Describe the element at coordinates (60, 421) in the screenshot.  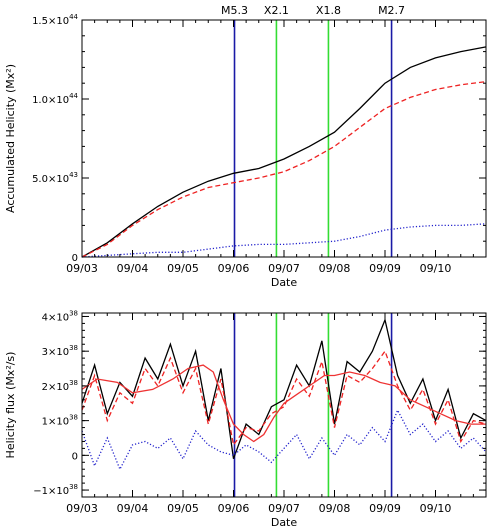
I see `y-tick-label: 1×1038` at that location.